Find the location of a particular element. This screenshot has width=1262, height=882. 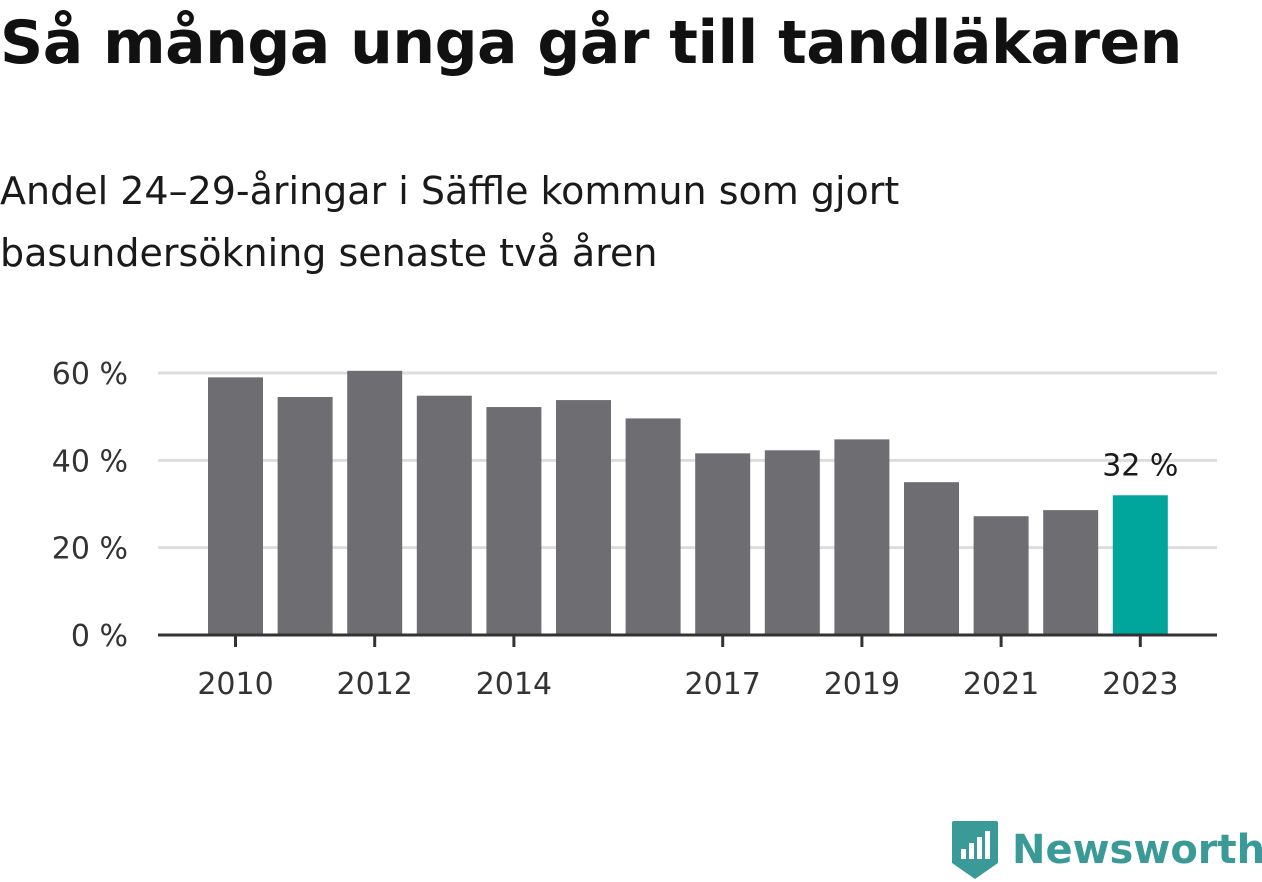

bar-2021 is located at coordinates (1001, 575).